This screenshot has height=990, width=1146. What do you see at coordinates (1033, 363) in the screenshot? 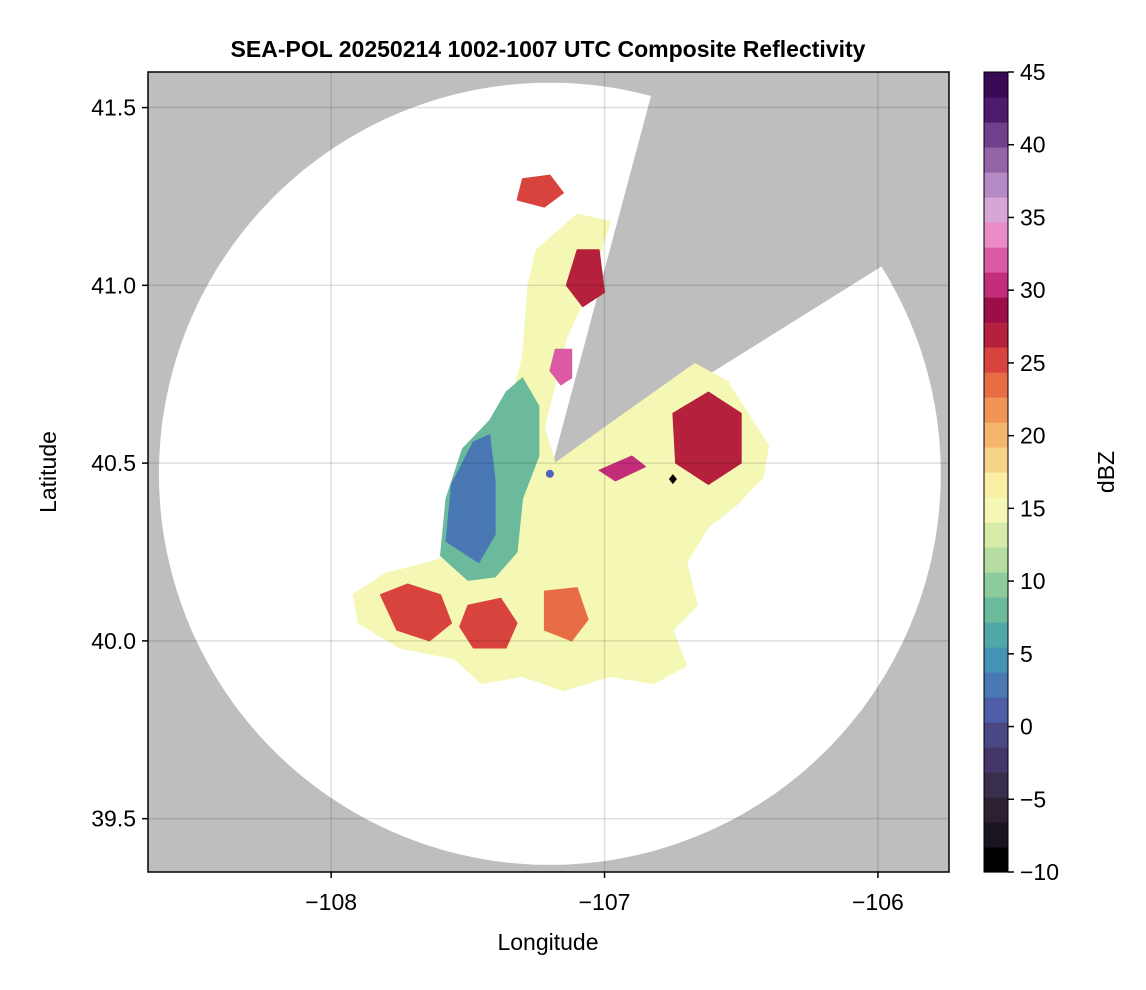
I see `colorbar-tick-label: 25` at bounding box center [1033, 363].